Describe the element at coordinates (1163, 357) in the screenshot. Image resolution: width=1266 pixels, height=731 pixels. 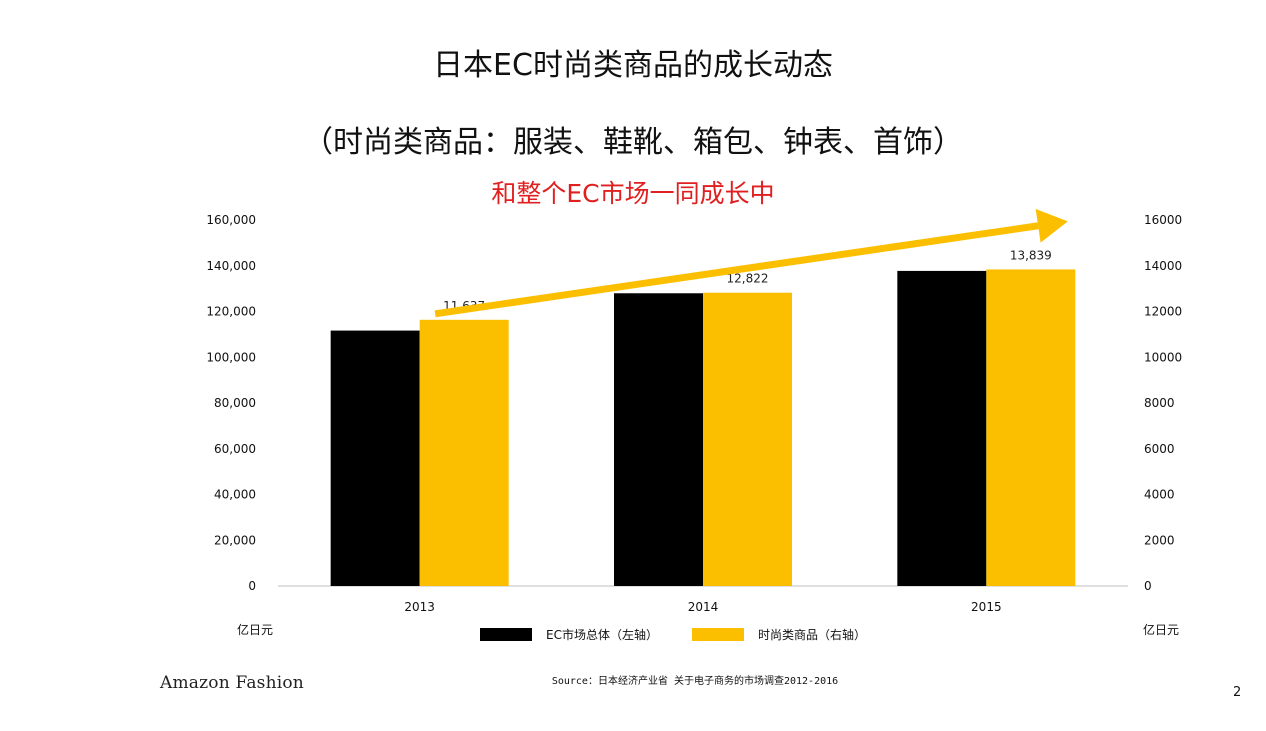
I see `y-right-tick-label: 10000` at that location.